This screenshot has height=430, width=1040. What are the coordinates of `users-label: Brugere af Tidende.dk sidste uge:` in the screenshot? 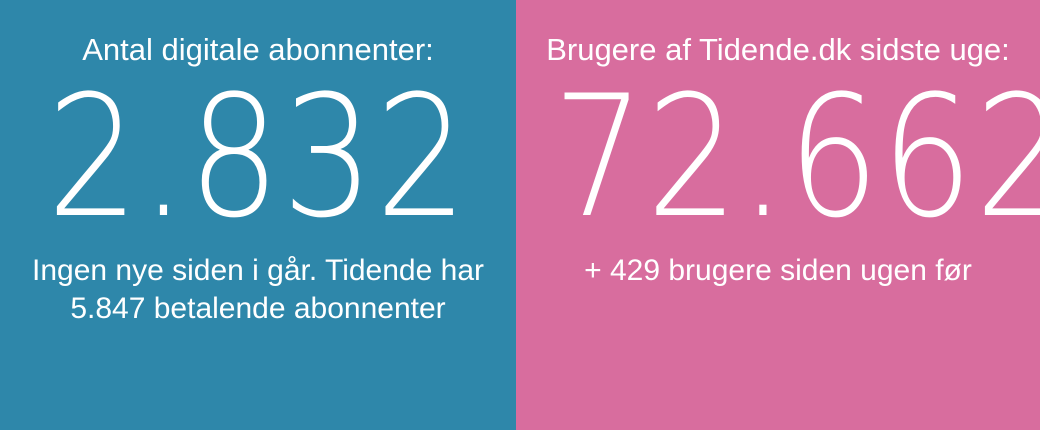 It's located at (778, 49).